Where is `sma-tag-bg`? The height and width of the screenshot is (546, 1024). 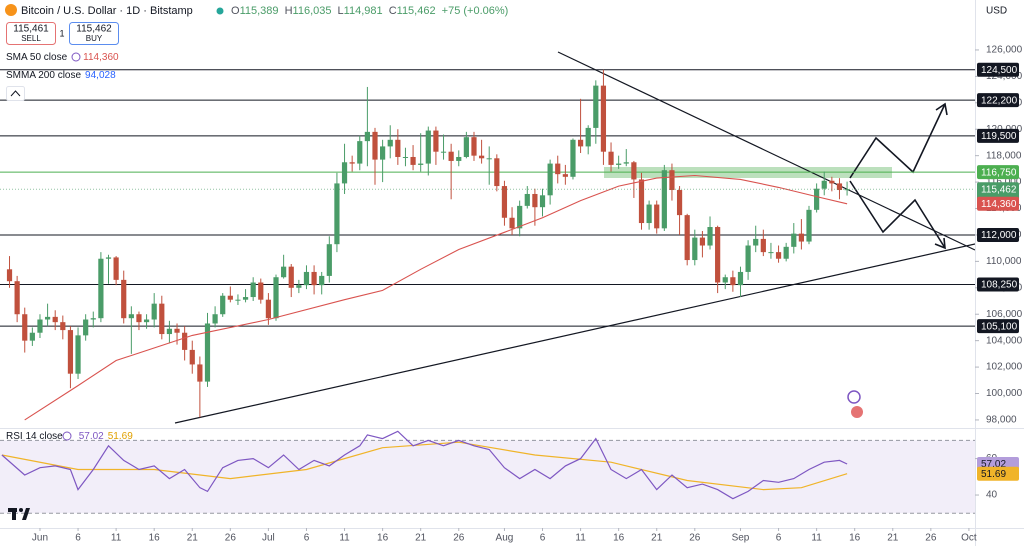
sma-tag-bg is located at coordinates (998, 203).